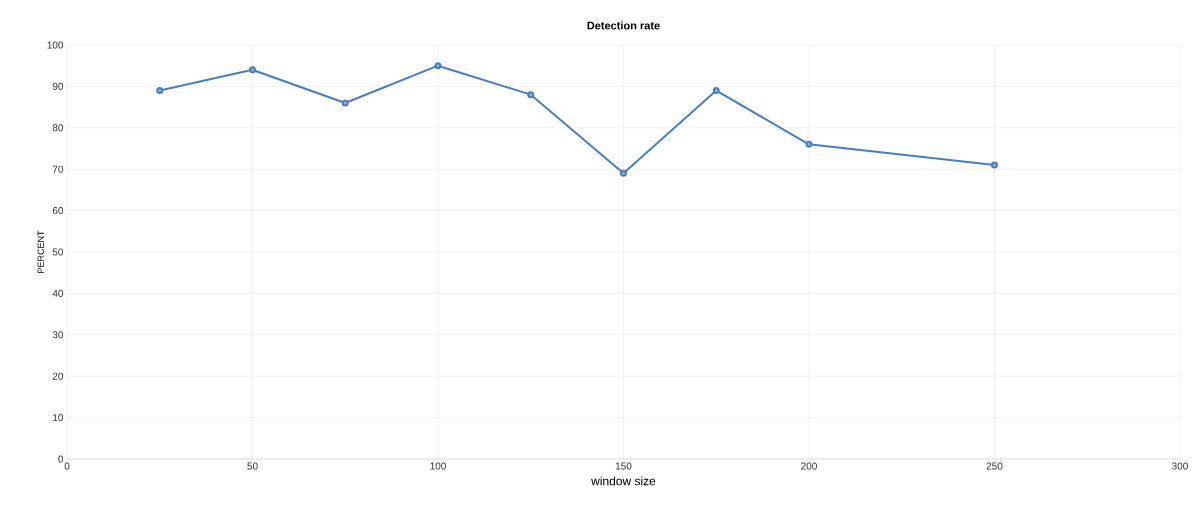 This screenshot has height=510, width=1200. I want to click on y-tick-label: 10, so click(58, 418).